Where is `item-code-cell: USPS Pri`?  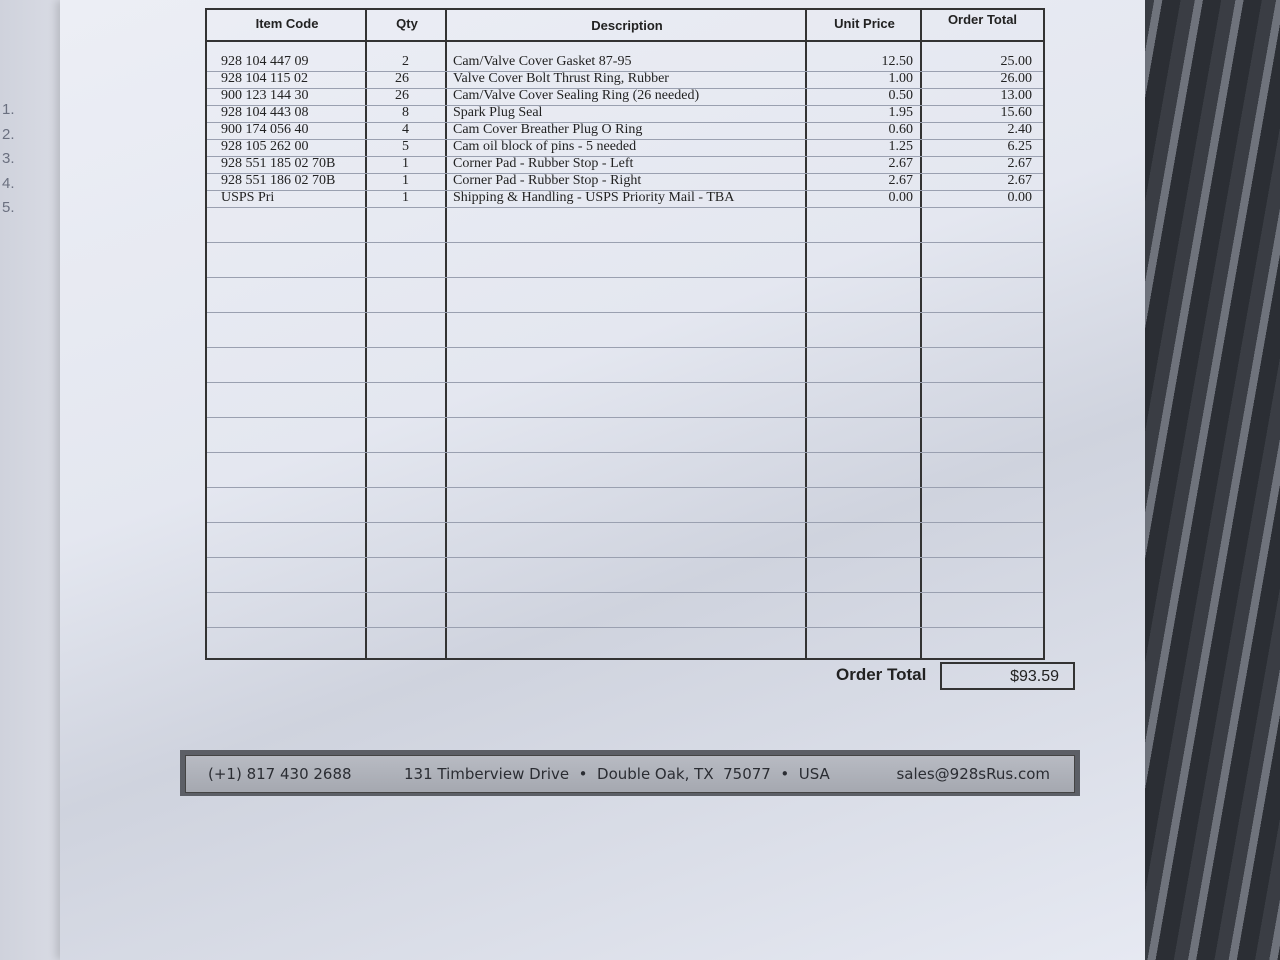 item-code-cell: USPS Pri is located at coordinates (248, 197).